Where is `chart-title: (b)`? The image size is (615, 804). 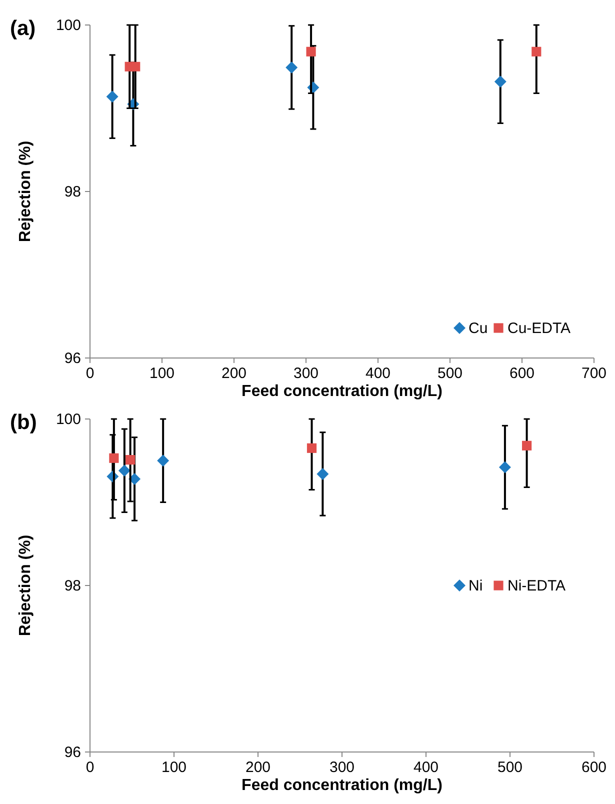
chart-title: (b) is located at coordinates (23, 422).